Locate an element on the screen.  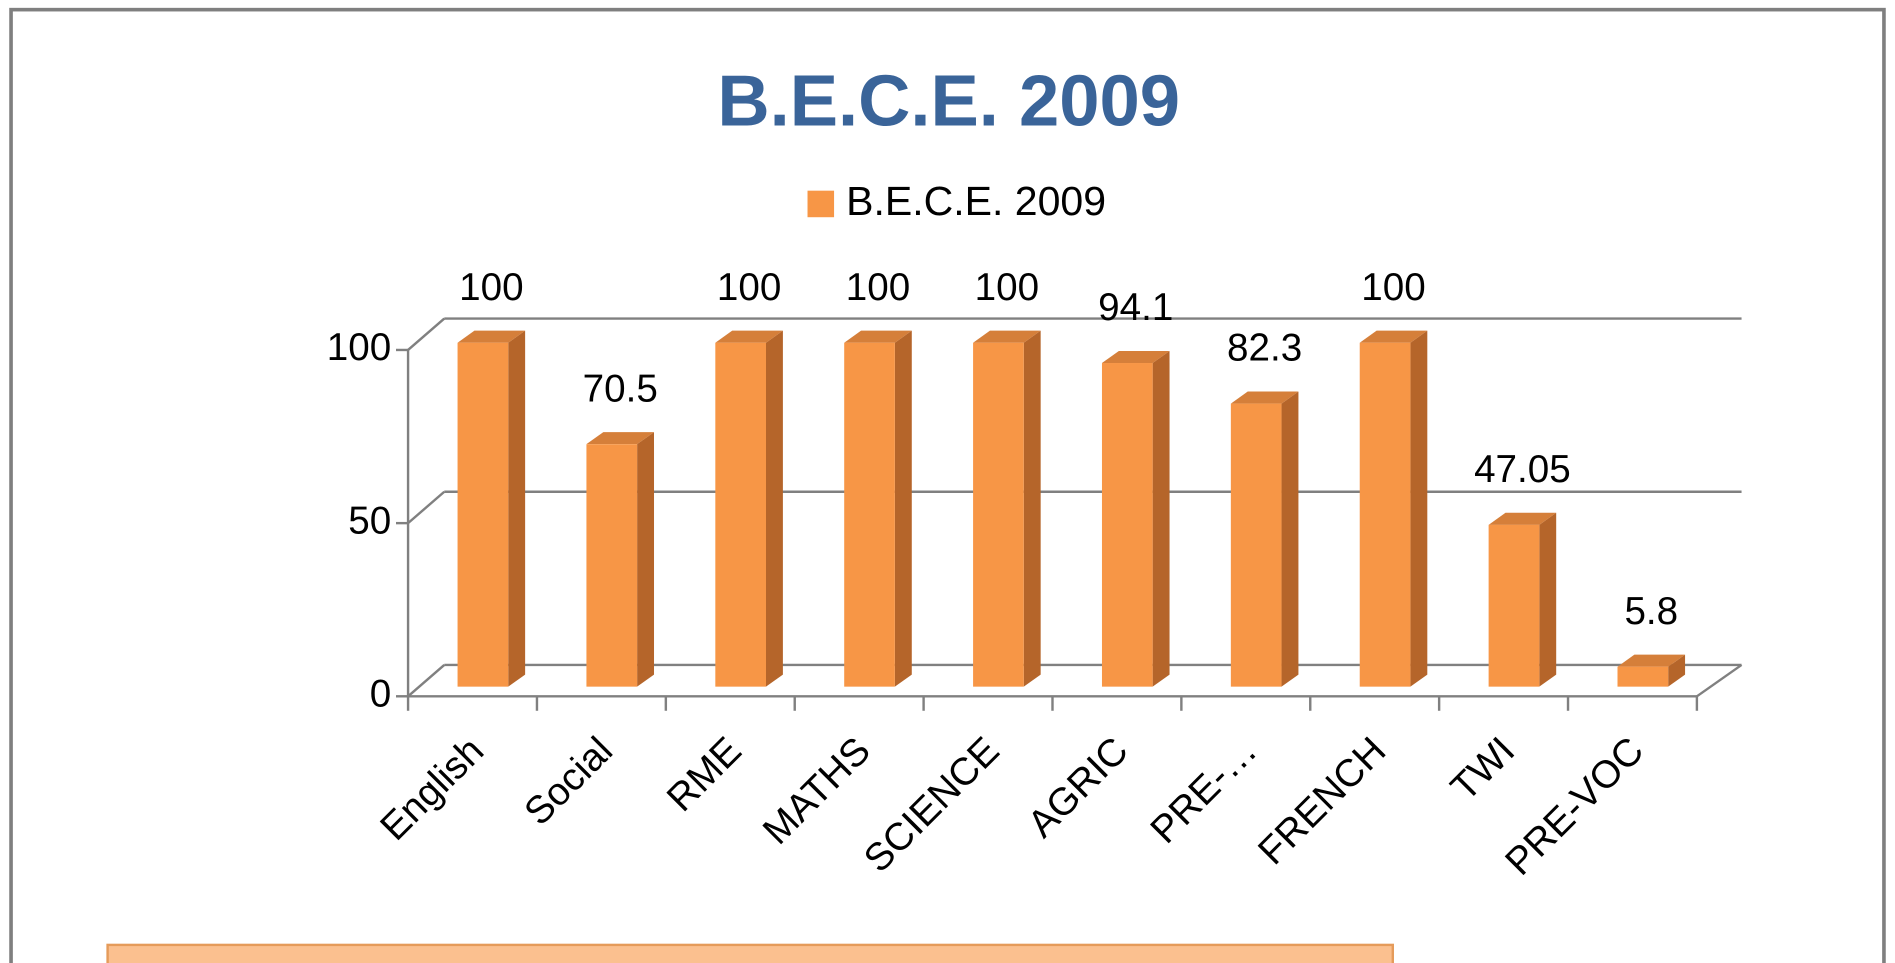
value-label: 47.05 is located at coordinates (1522, 469).